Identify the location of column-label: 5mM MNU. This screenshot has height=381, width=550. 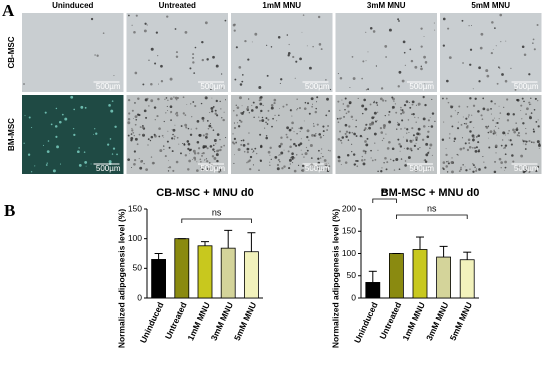
(490, 5).